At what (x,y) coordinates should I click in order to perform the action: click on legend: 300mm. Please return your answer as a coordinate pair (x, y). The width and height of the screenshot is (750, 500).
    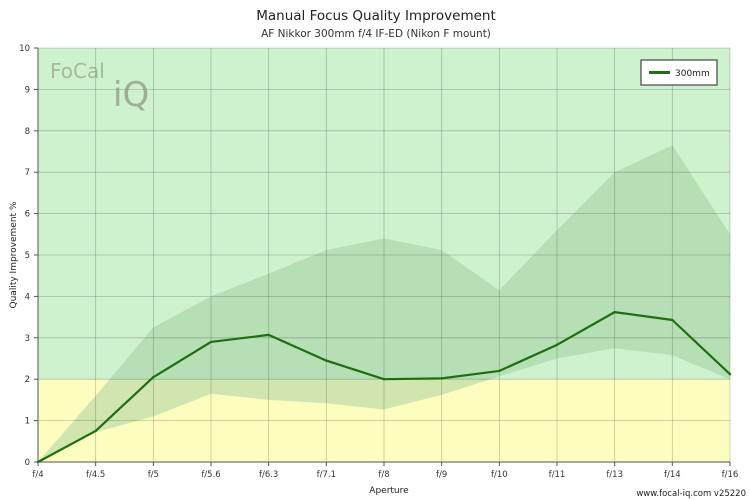
    Looking at the image, I should click on (679, 72).